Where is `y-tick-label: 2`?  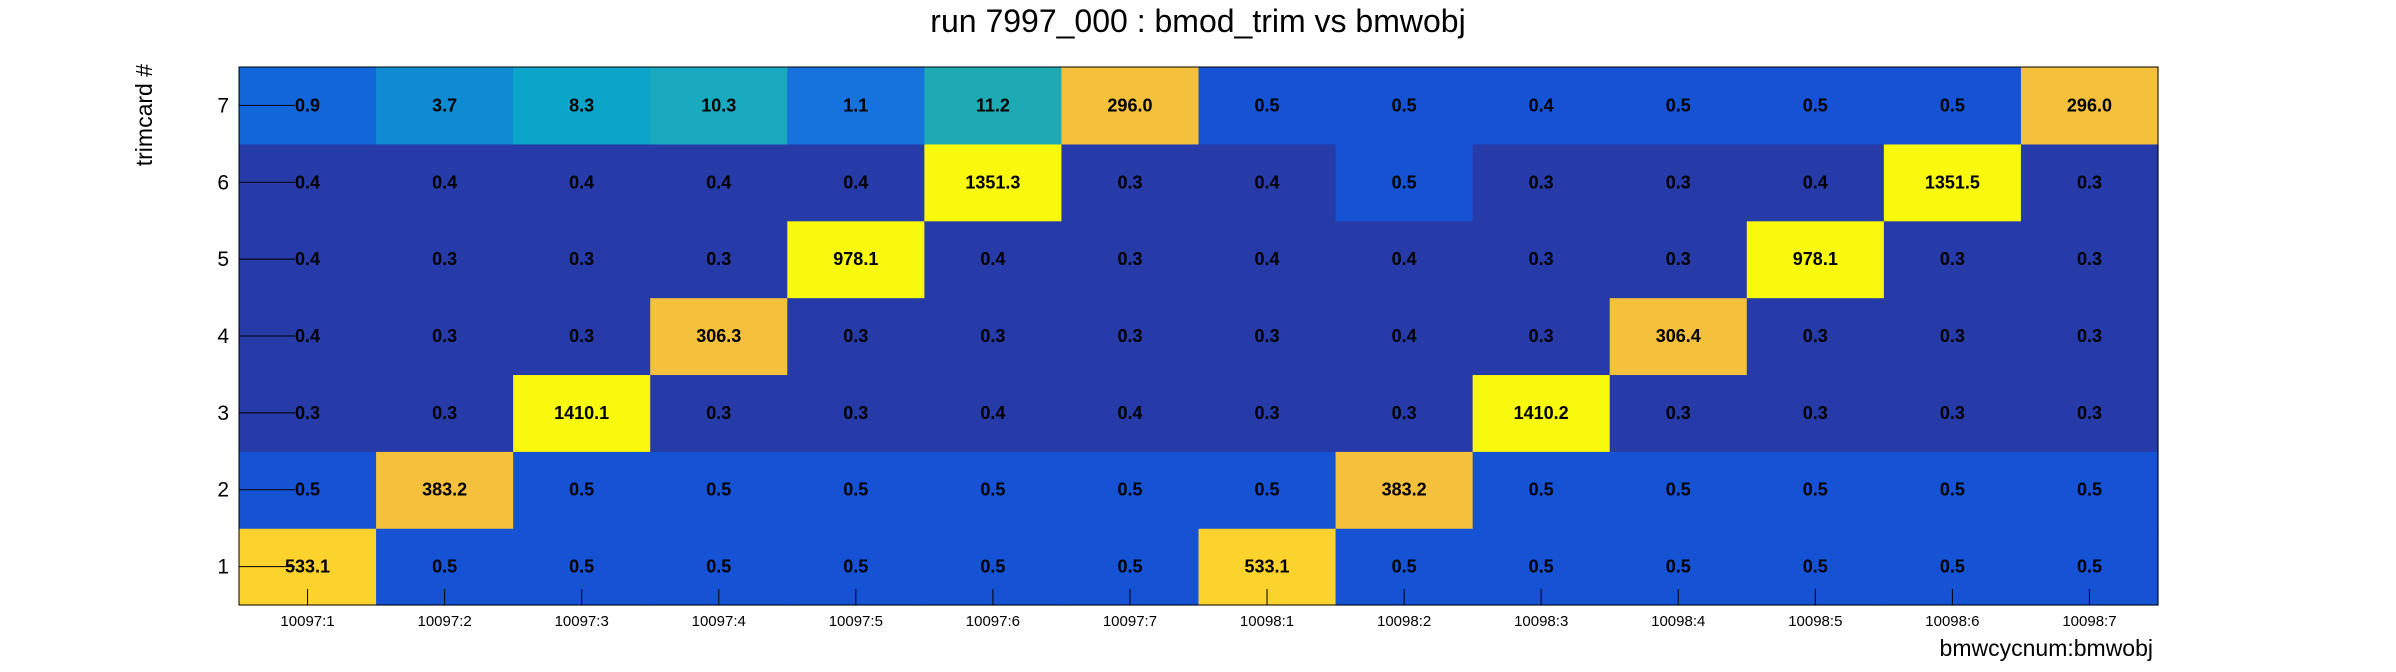 y-tick-label: 2 is located at coordinates (223, 490).